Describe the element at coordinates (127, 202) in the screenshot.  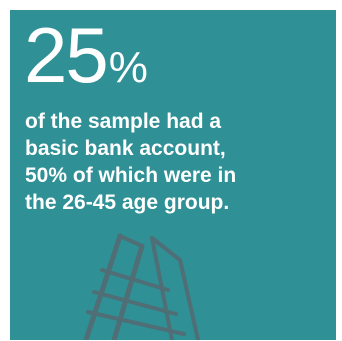
I see `caption-line-4: the 26-45 age group.` at that location.